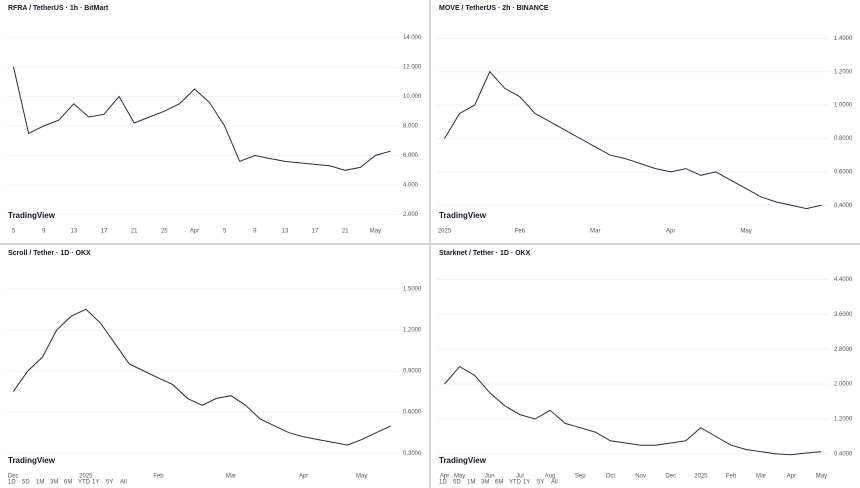 This screenshot has width=860, height=488. What do you see at coordinates (412, 372) in the screenshot?
I see `y-tick-label: 0.9000` at bounding box center [412, 372].